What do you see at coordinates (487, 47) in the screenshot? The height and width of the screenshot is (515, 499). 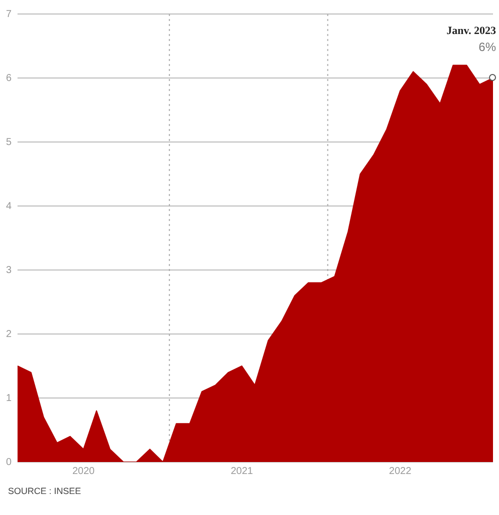 I see `annotation: 6%` at bounding box center [487, 47].